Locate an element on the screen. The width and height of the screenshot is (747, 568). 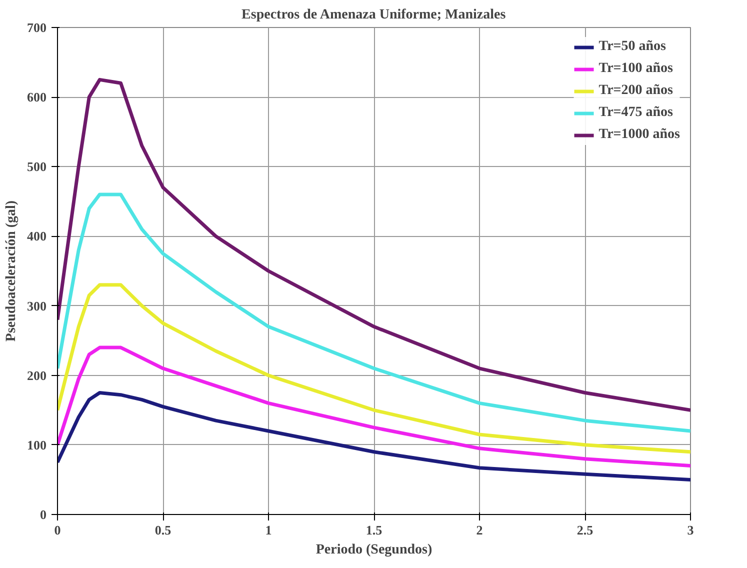
x-tick-label: 1 is located at coordinates (268, 530).